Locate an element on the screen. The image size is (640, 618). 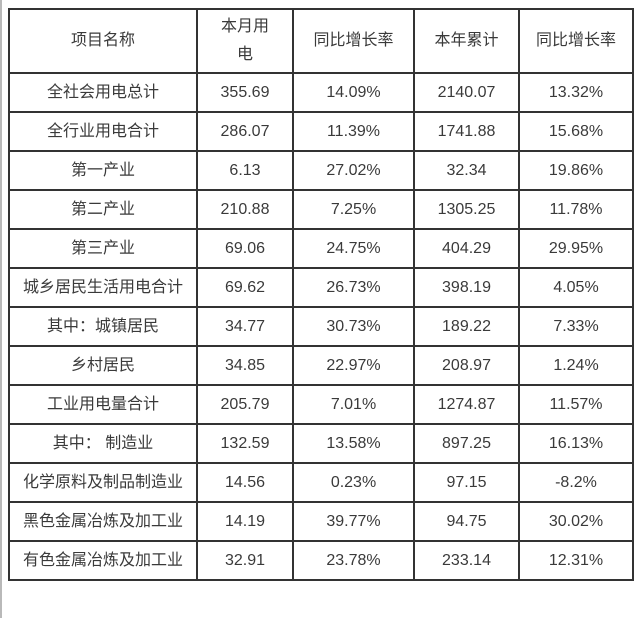
value-cell: 1305.25 is located at coordinates (466, 209).